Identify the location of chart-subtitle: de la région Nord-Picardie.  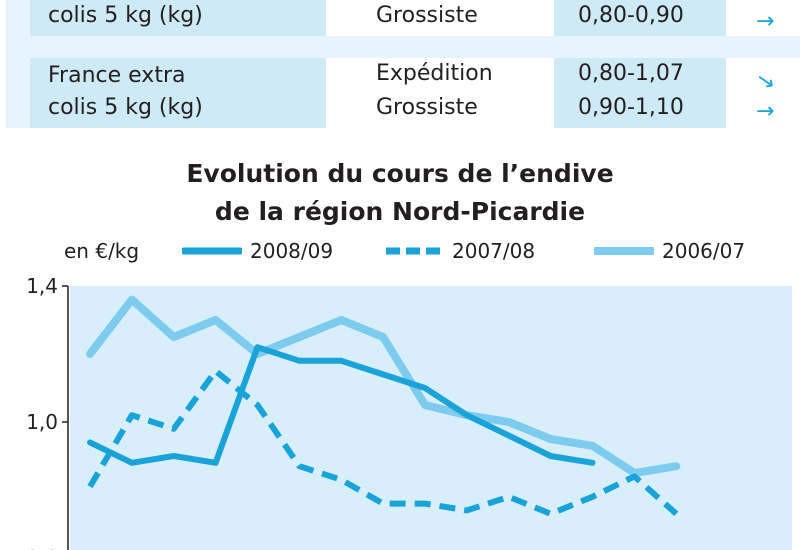
(400, 211).